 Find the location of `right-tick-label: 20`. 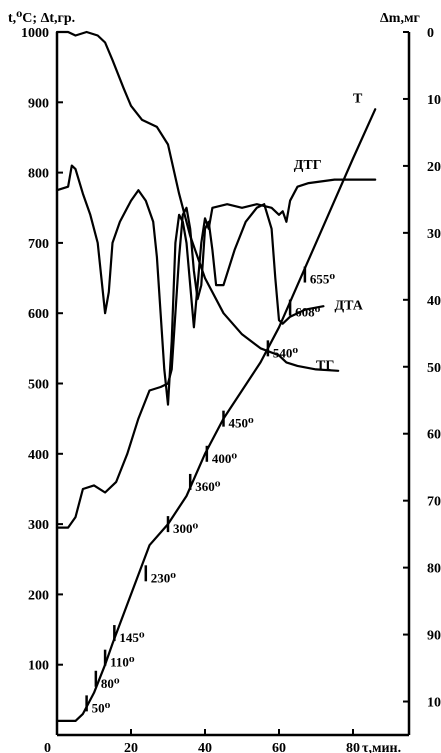

right-tick-label: 20 is located at coordinates (434, 167).